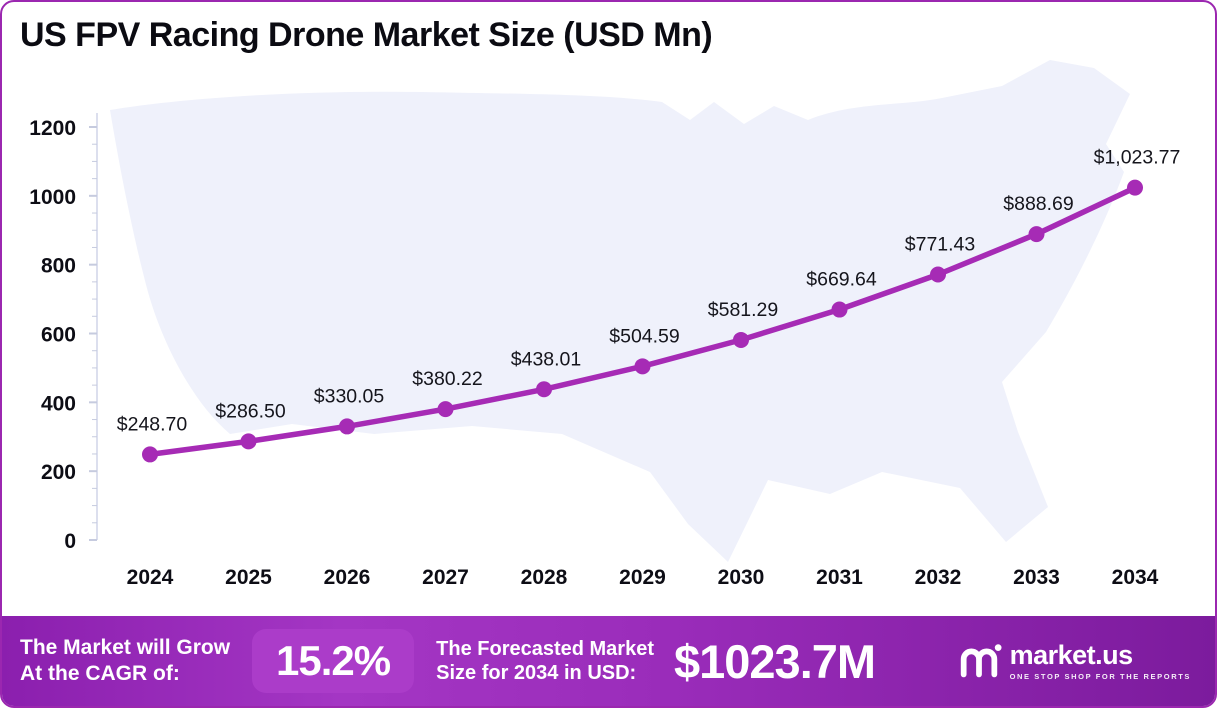  What do you see at coordinates (940, 244) in the screenshot?
I see `data-point-label: $771.43` at bounding box center [940, 244].